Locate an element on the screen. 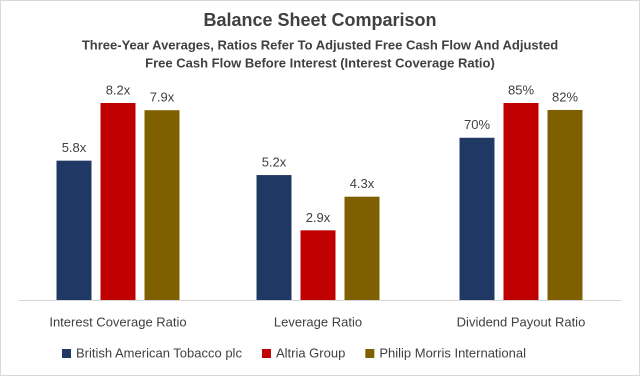 The height and width of the screenshot is (376, 640). legend-label: Altria Group is located at coordinates (310, 352).